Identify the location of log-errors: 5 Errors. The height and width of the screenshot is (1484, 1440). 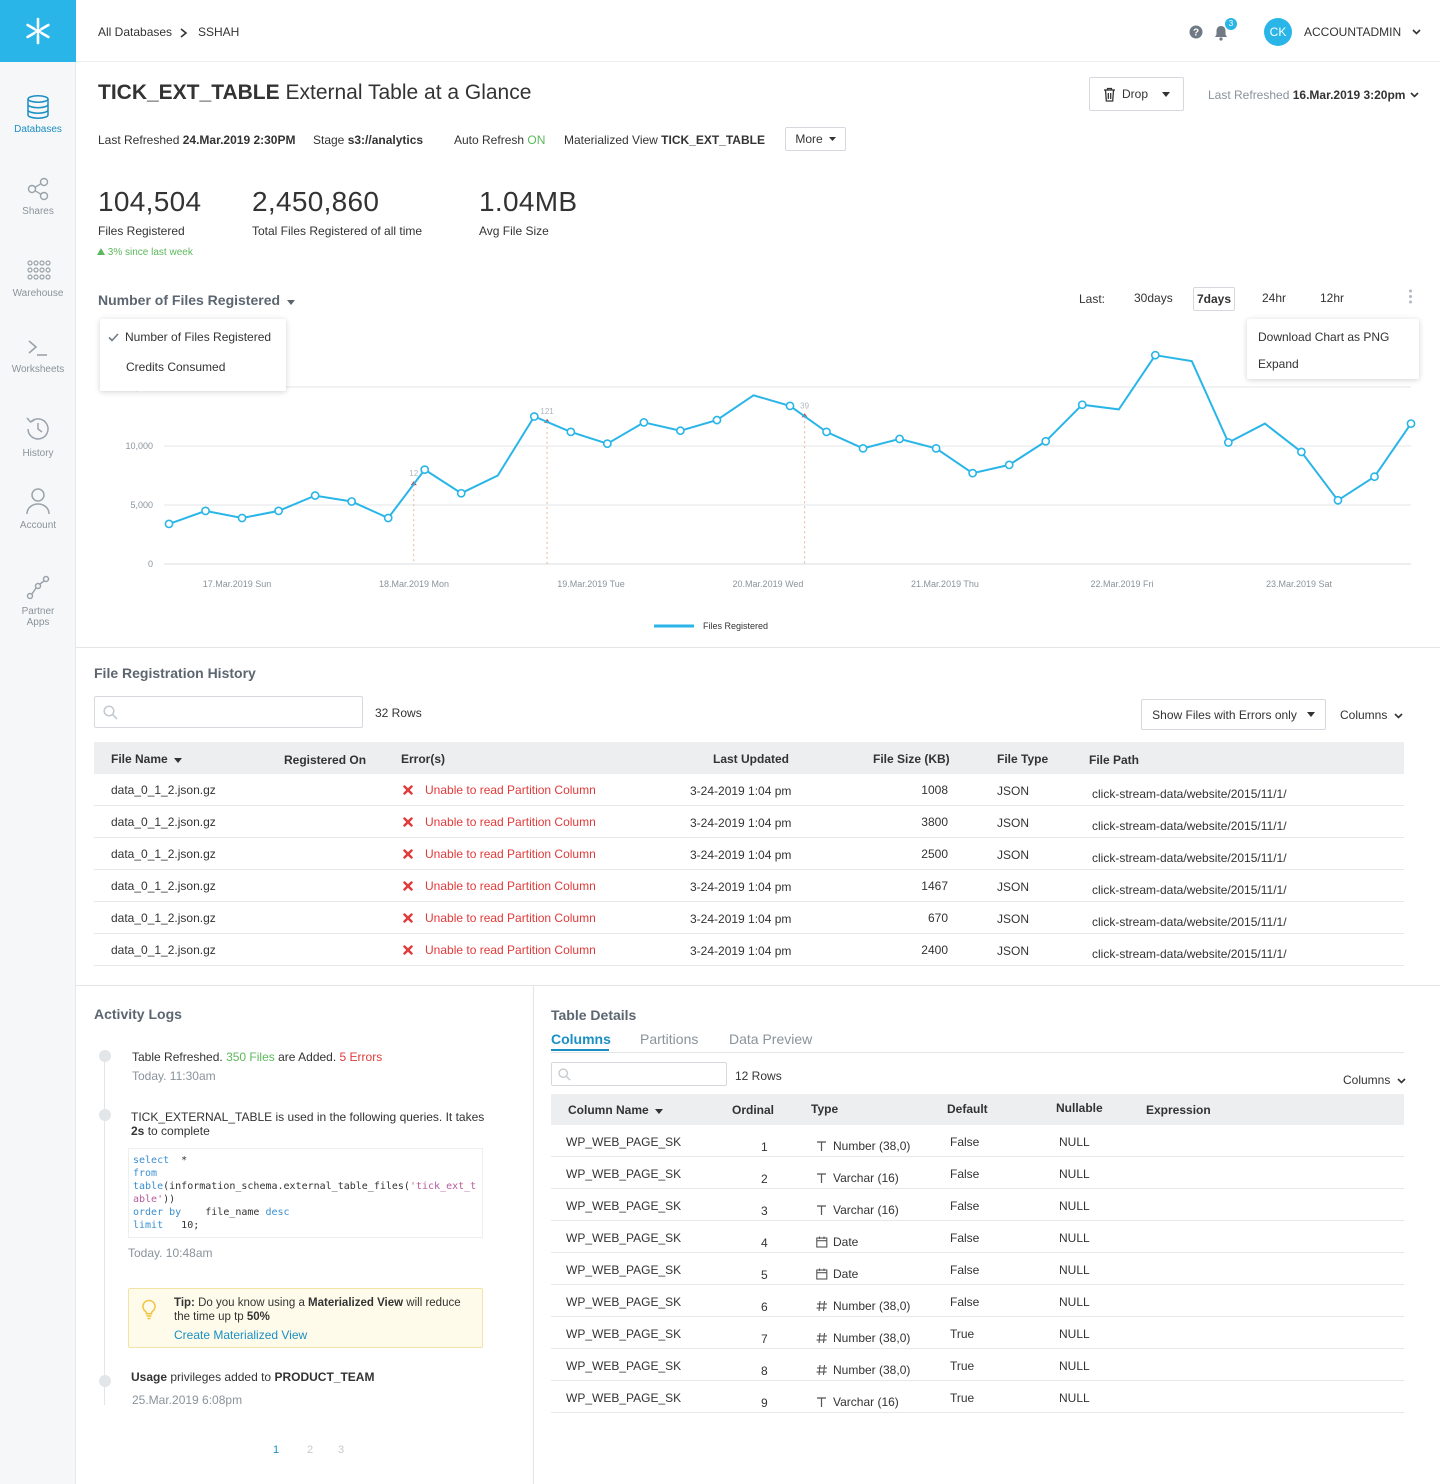
(361, 1057).